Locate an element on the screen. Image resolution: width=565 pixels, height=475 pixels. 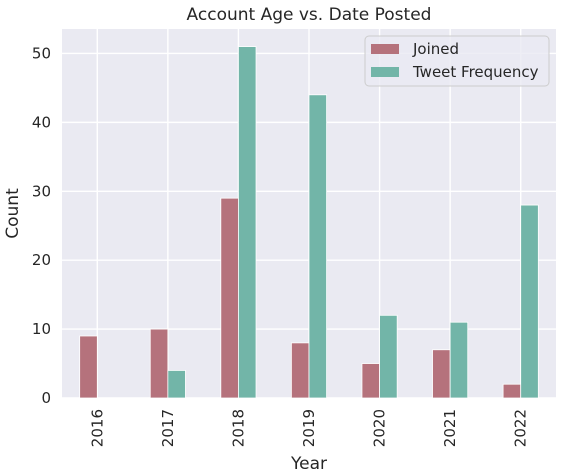
y-tick-label: 10 is located at coordinates (41, 329).